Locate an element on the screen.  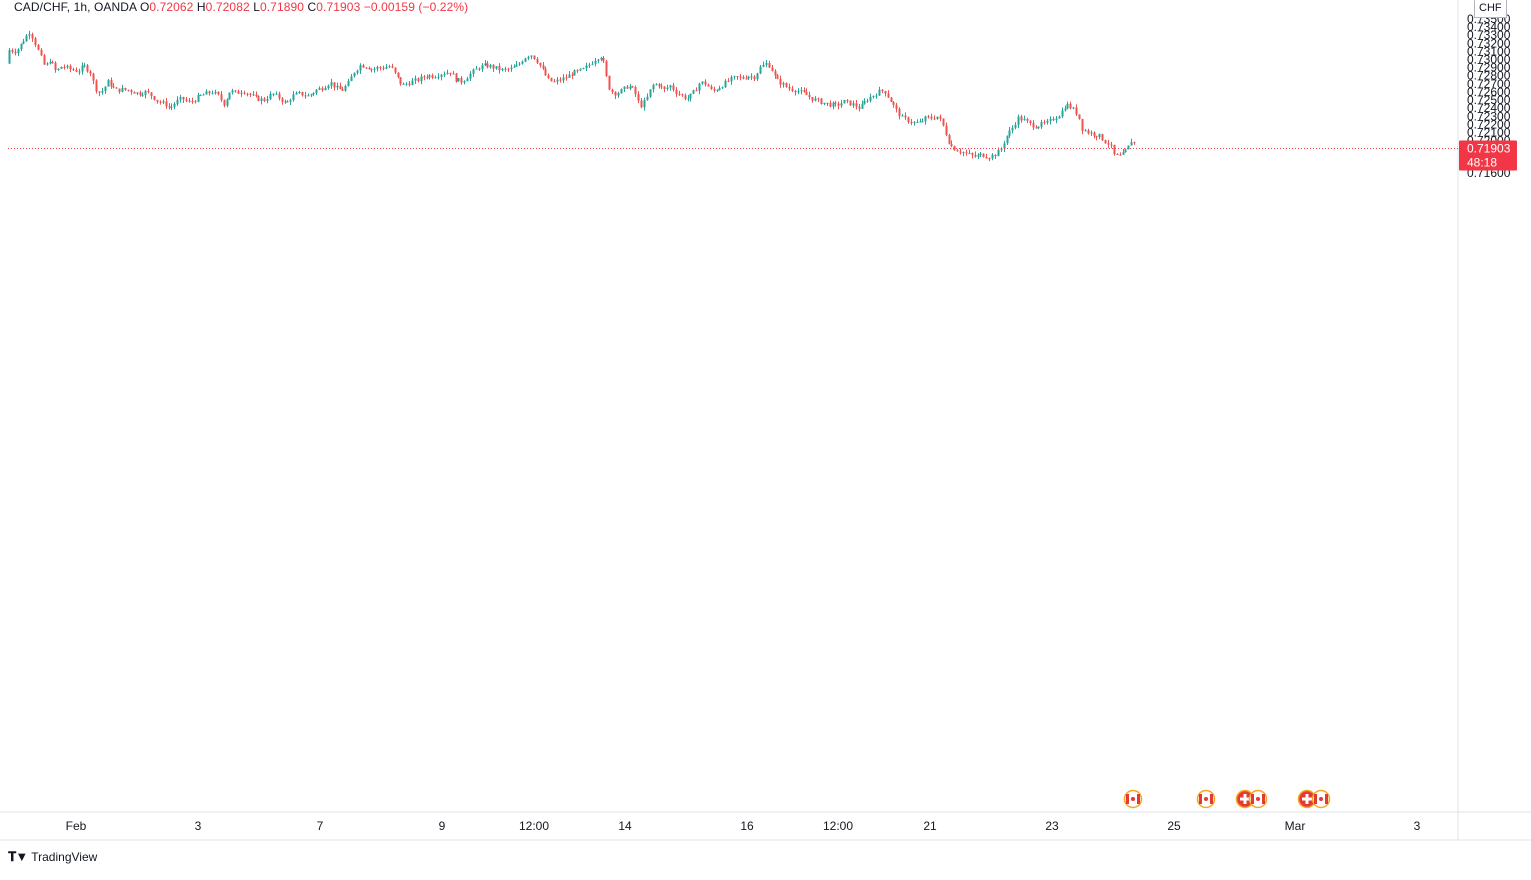
time-axis: Feb 3 7 9 12:00 14 16 12:00 21 23 25 Mar 3 is located at coordinates (743, 826).